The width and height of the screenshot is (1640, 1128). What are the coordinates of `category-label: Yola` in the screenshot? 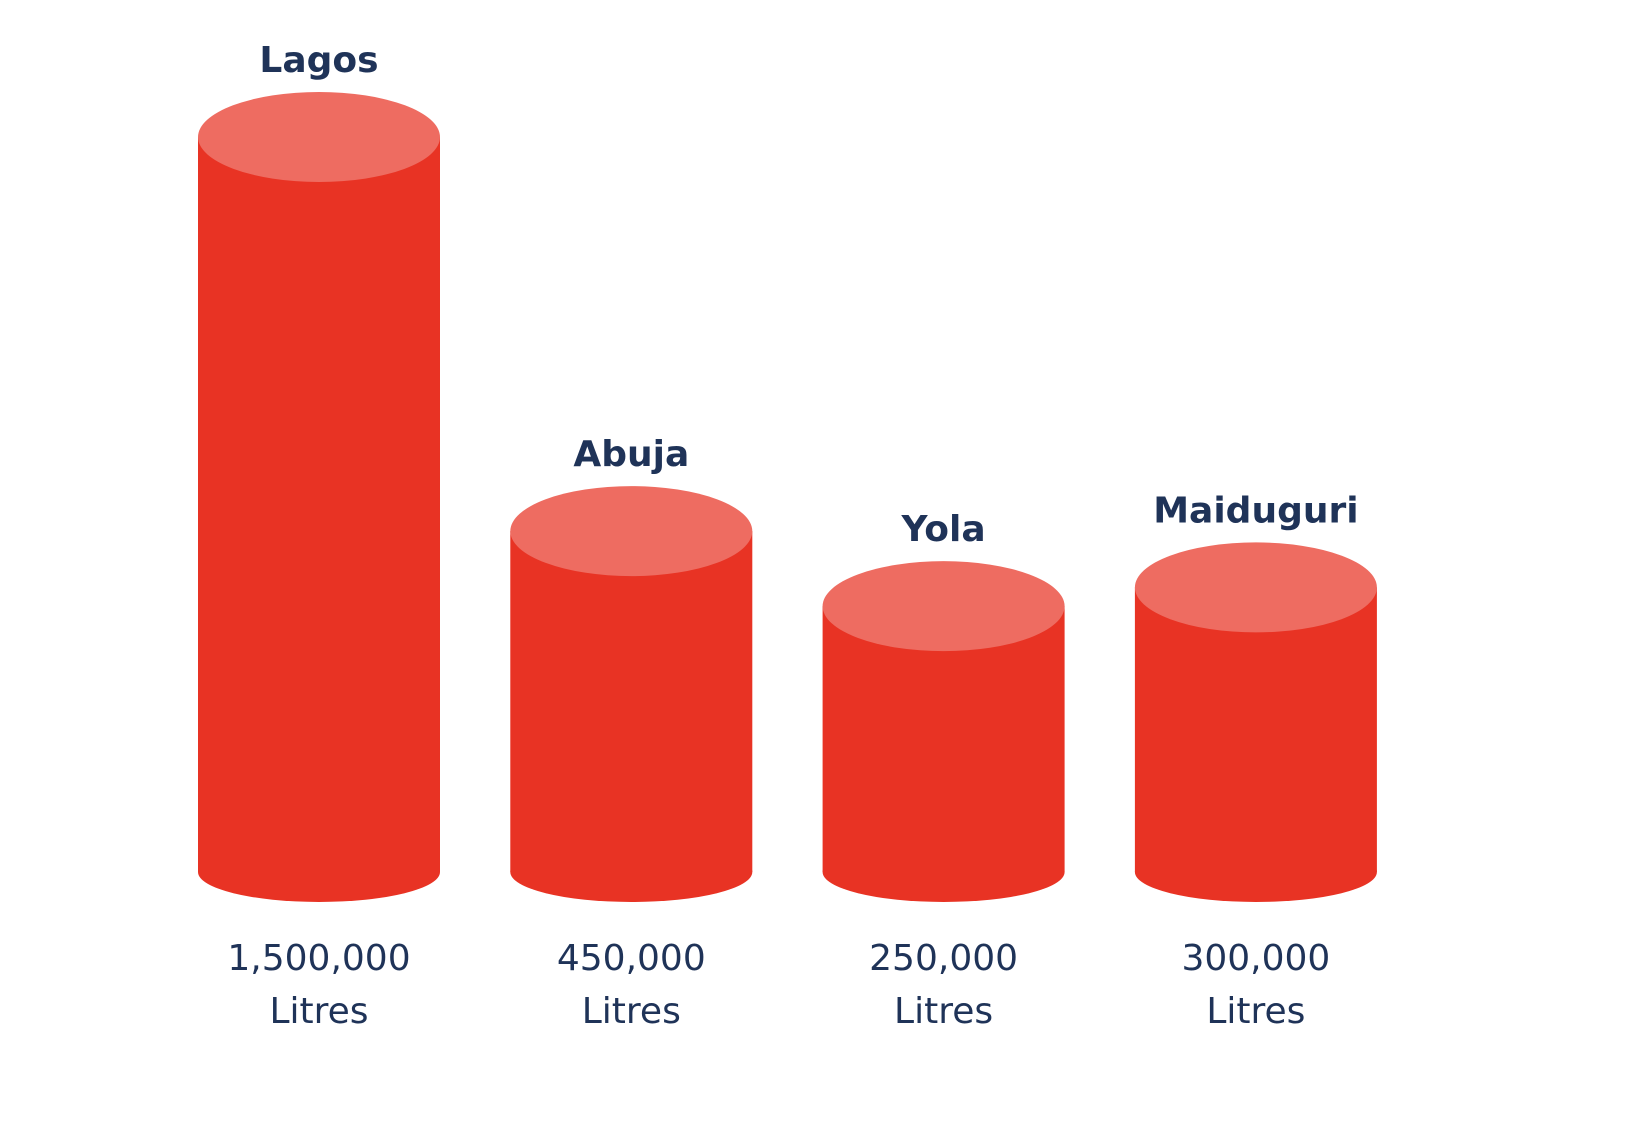 It's located at (943, 529).